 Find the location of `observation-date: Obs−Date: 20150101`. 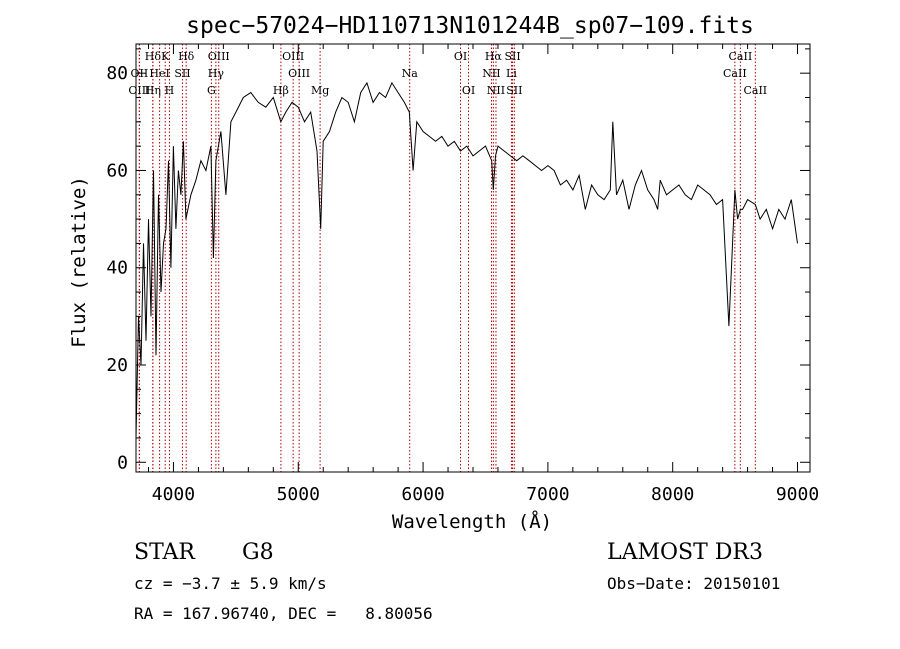

observation-date: Obs−Date: 20150101 is located at coordinates (694, 583).